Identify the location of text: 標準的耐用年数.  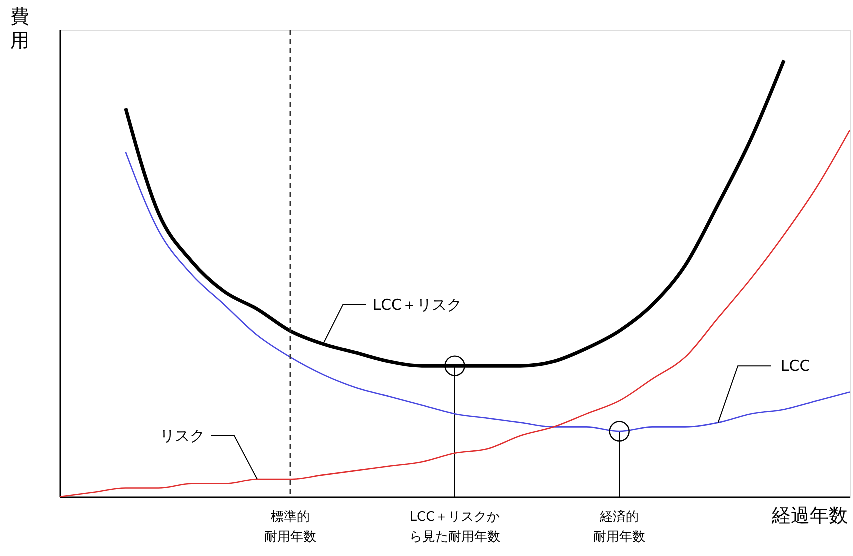
(290, 527).